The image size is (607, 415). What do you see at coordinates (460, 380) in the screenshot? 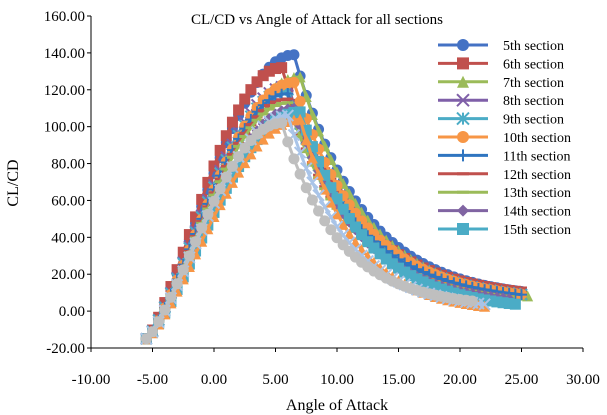
I see `x-tick-label: 20.00` at bounding box center [460, 380].